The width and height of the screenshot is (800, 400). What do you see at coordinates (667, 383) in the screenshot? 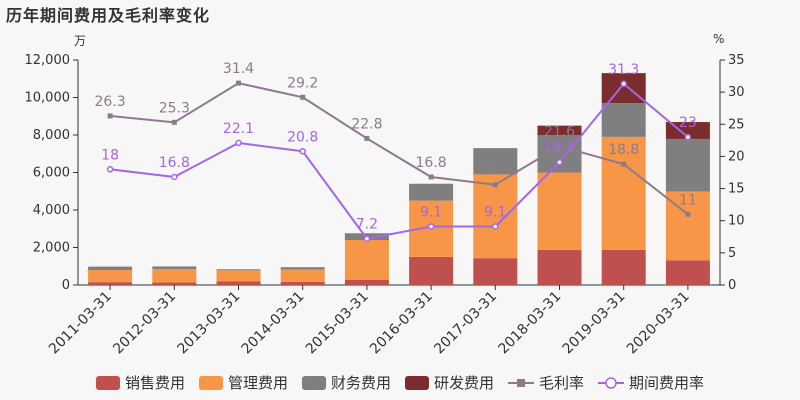
I see `legend-label: 期间费用率` at bounding box center [667, 383].